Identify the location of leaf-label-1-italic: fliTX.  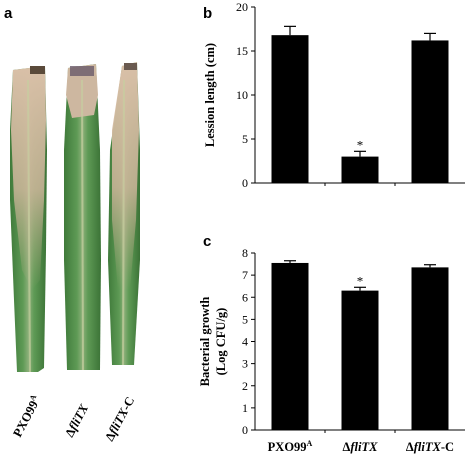
(78, 416).